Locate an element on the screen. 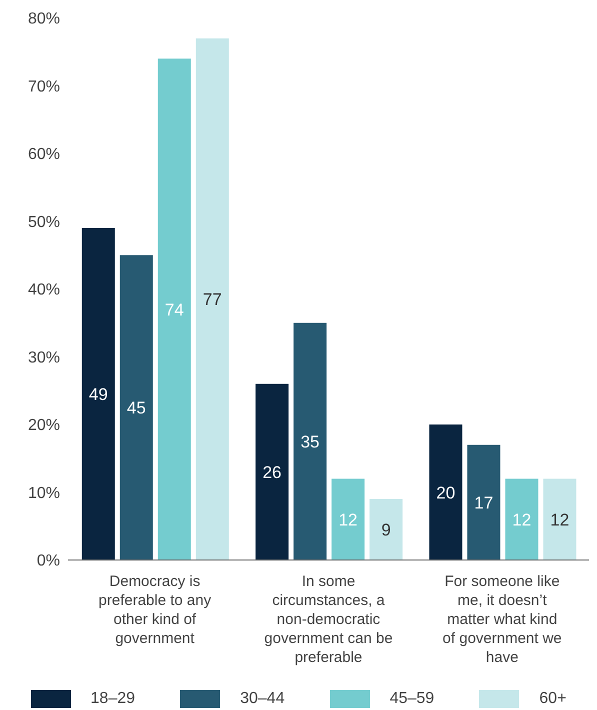 The height and width of the screenshot is (710, 597). y-tick-label: 30% is located at coordinates (44, 357).